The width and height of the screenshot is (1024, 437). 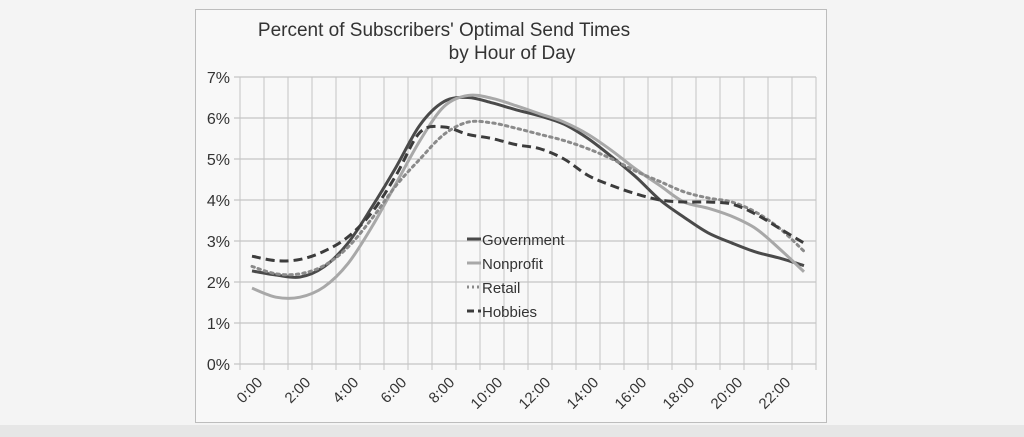 What do you see at coordinates (218, 119) in the screenshot?
I see `y-tick-label: 6%` at bounding box center [218, 119].